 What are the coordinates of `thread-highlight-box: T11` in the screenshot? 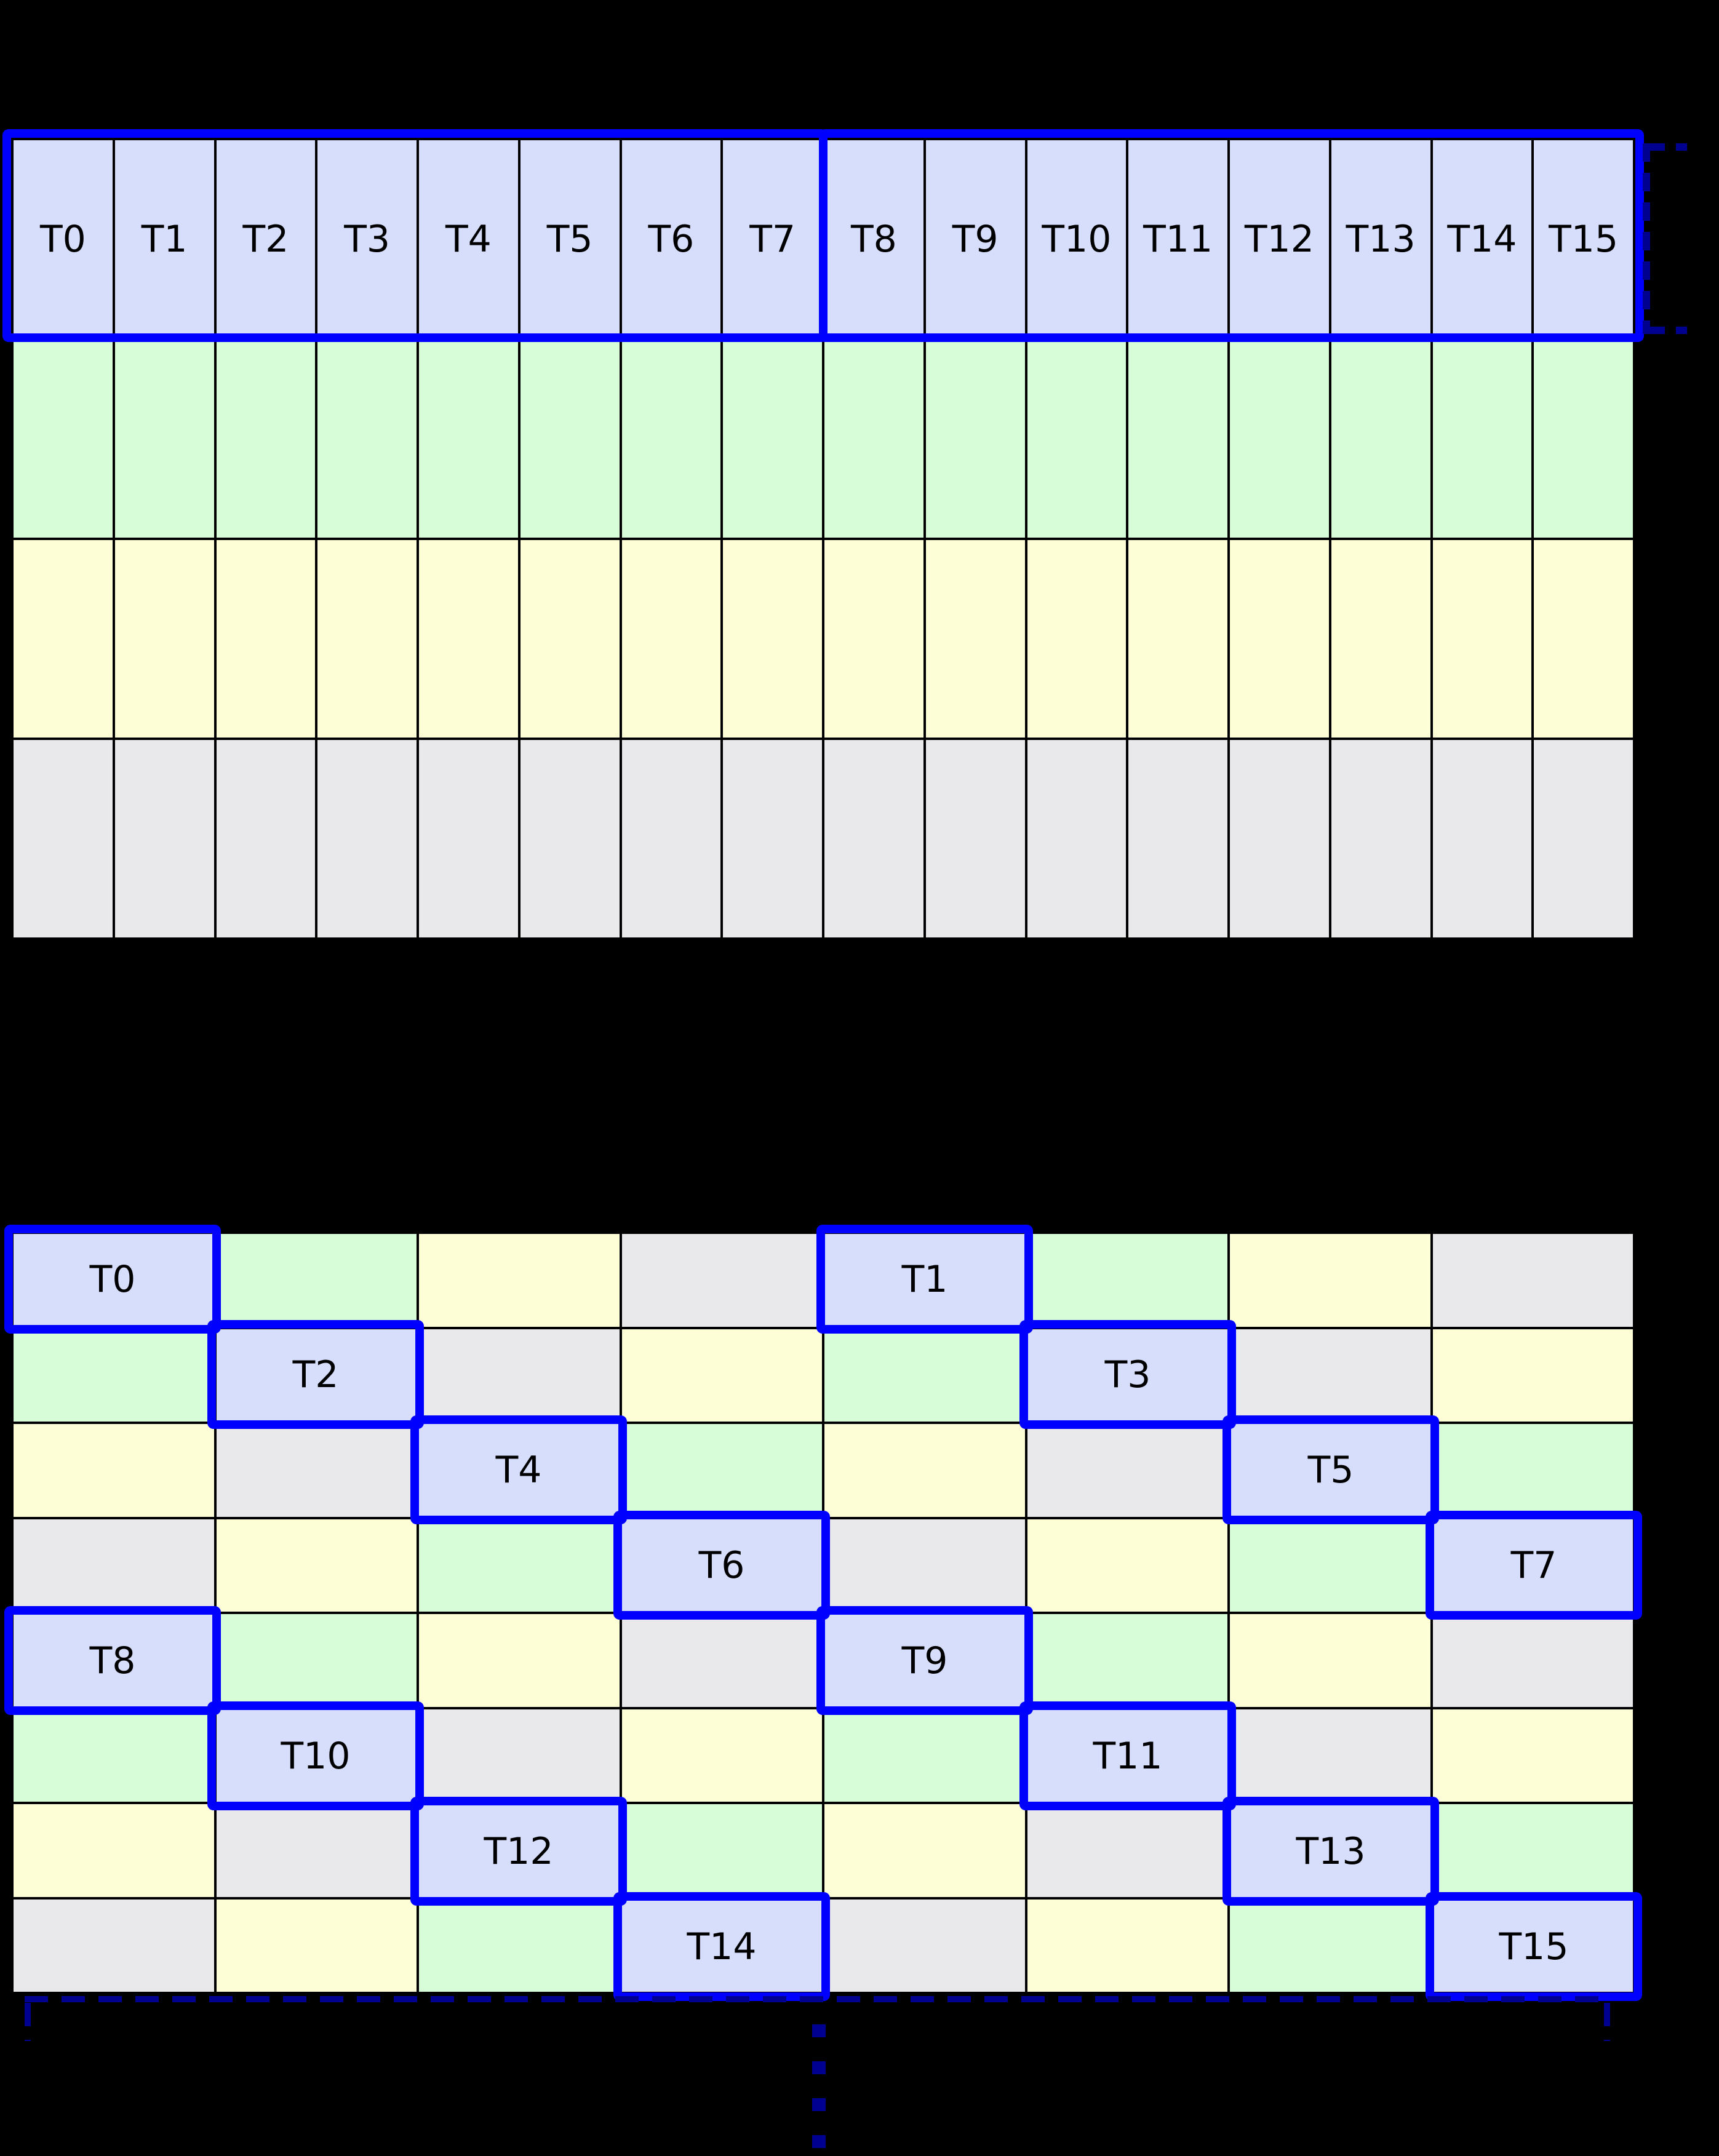 It's located at (1128, 1755).